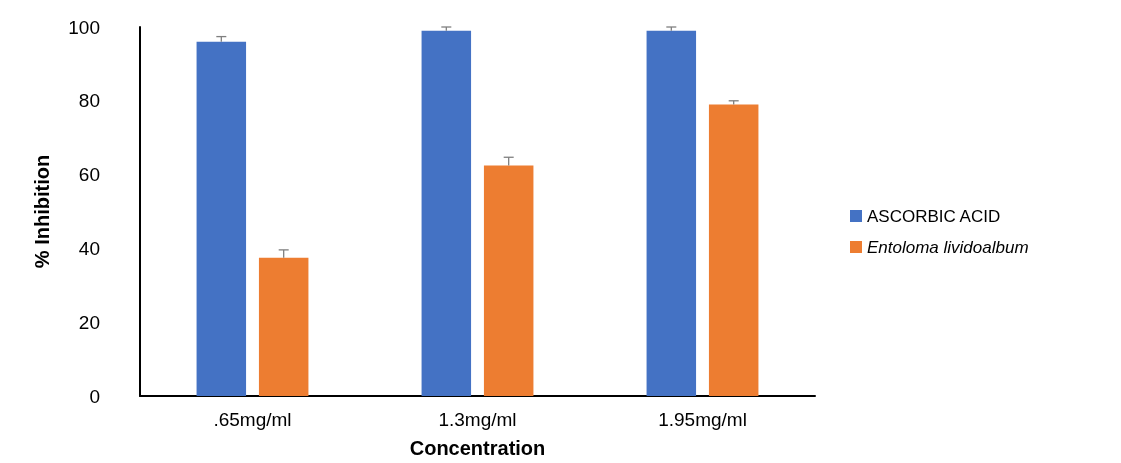  I want to click on y-tick-label: 100, so click(84, 27).